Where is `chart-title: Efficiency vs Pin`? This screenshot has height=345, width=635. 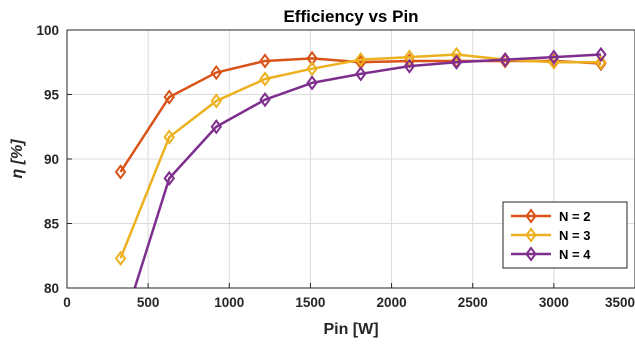 chart-title: Efficiency vs Pin is located at coordinates (350, 16).